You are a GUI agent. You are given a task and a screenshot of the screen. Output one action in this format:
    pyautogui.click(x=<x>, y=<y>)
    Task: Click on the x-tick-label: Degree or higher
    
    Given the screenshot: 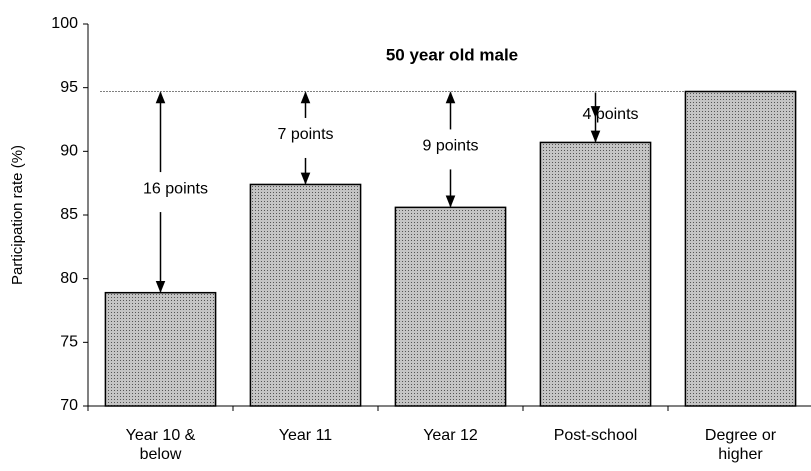 What is the action you would take?
    pyautogui.click(x=740, y=445)
    